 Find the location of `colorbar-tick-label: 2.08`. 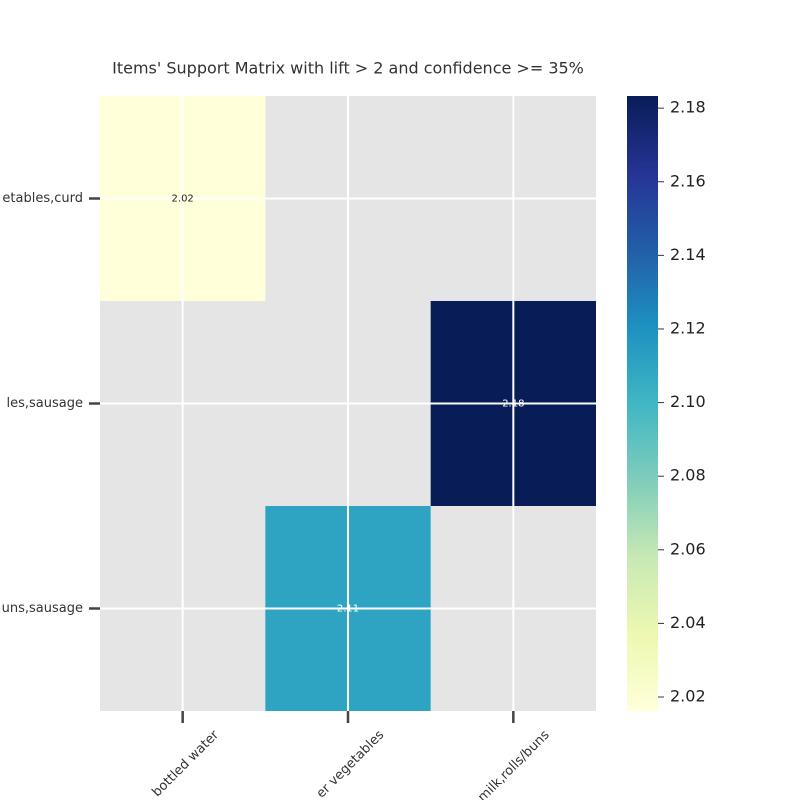

colorbar-tick-label: 2.08 is located at coordinates (688, 475).